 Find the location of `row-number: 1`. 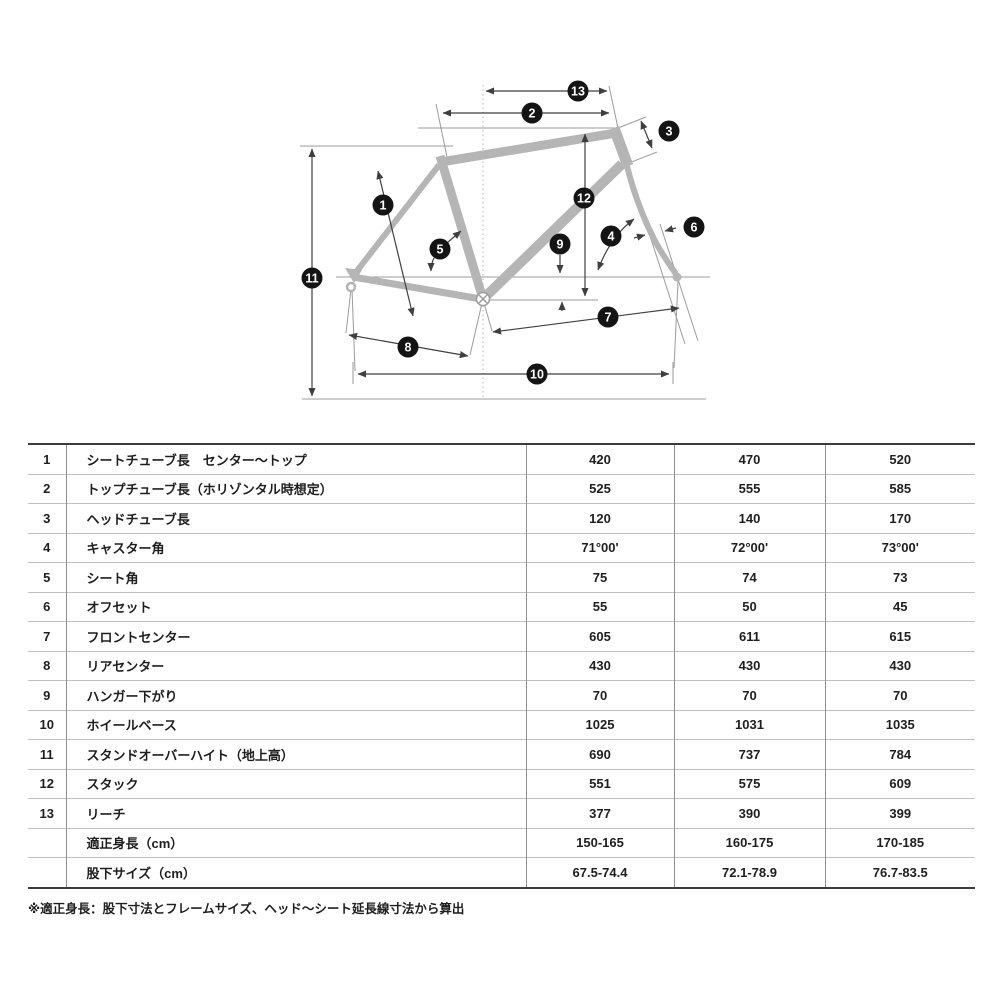

row-number: 1 is located at coordinates (47, 459).